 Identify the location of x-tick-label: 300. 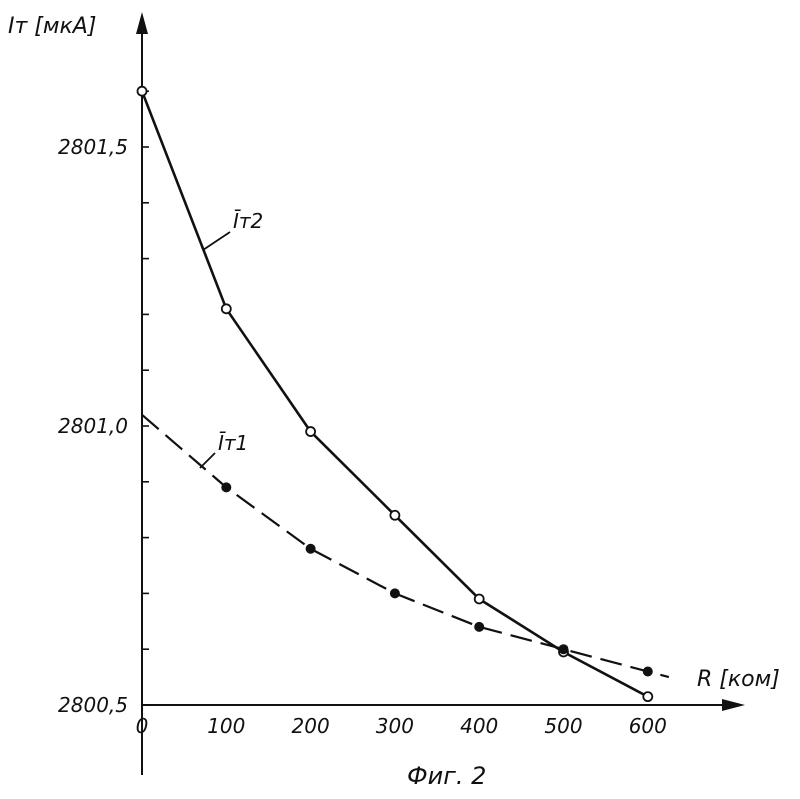
(395, 726).